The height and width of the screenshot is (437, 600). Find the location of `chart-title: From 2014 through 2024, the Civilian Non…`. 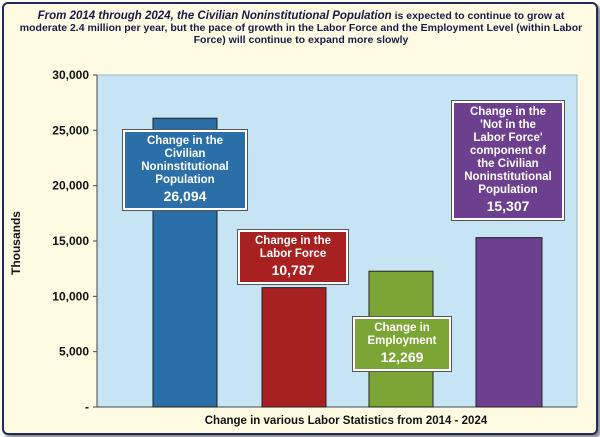

chart-title: From 2014 through 2024, the Civilian Non… is located at coordinates (301, 28).